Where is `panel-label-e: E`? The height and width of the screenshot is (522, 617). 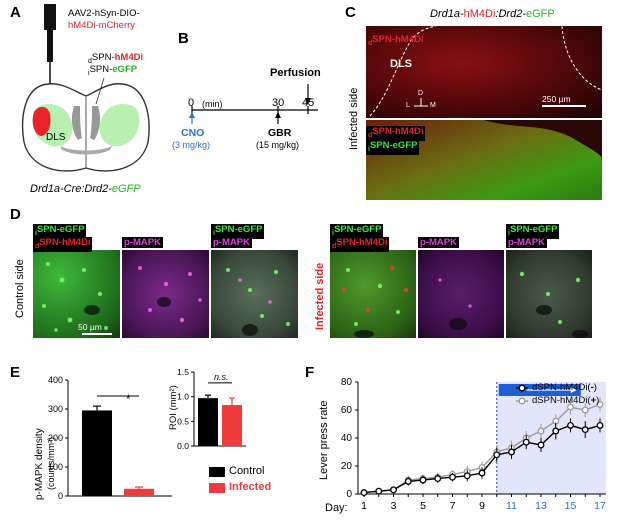 panel-label-e: E is located at coordinates (15, 372).